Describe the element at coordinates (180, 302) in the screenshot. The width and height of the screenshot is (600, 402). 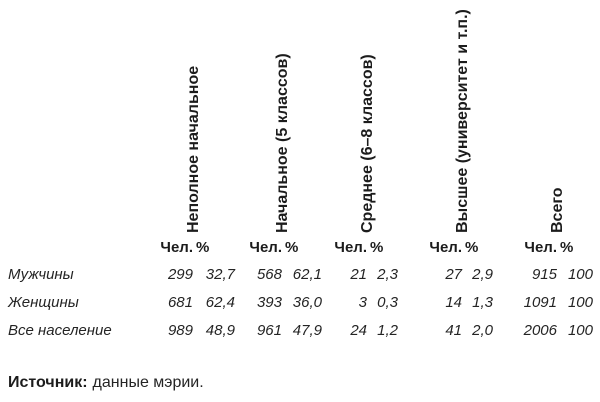
I see `people-cell: 681` at that location.